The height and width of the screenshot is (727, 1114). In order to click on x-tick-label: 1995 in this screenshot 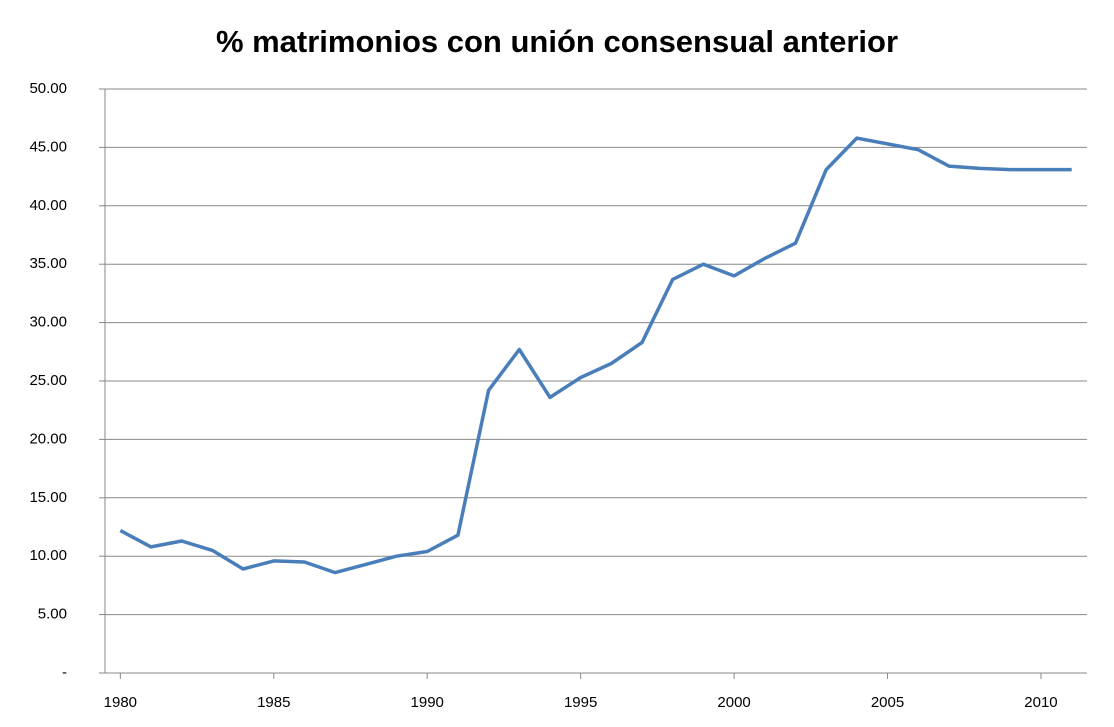, I will do `click(580, 702)`.